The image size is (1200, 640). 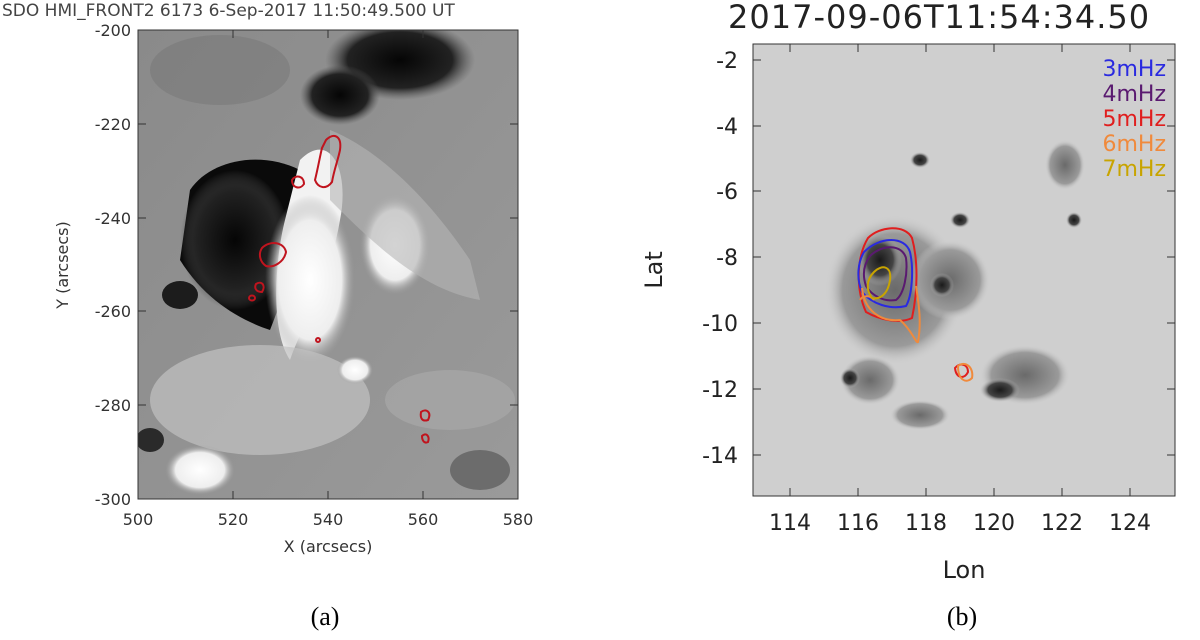 I want to click on panel-b-ytick-4: -10, so click(x=720, y=324).